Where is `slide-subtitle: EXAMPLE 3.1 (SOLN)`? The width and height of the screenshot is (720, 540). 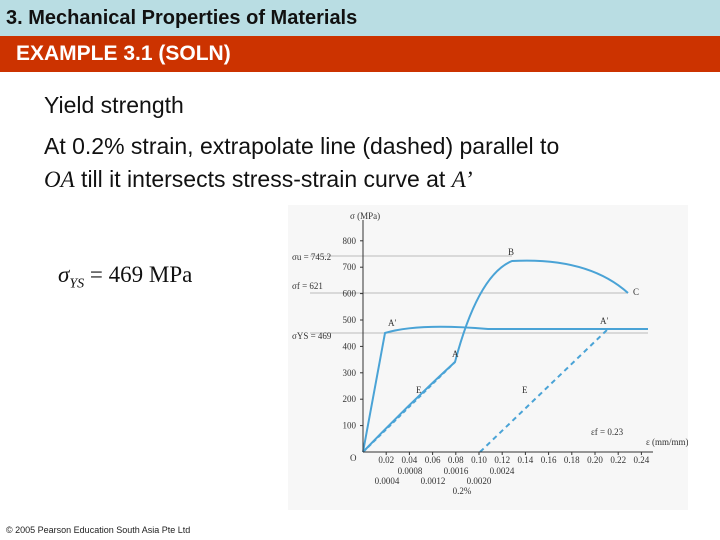
slide-subtitle: EXAMPLE 3.1 (SOLN) is located at coordinates (123, 53).